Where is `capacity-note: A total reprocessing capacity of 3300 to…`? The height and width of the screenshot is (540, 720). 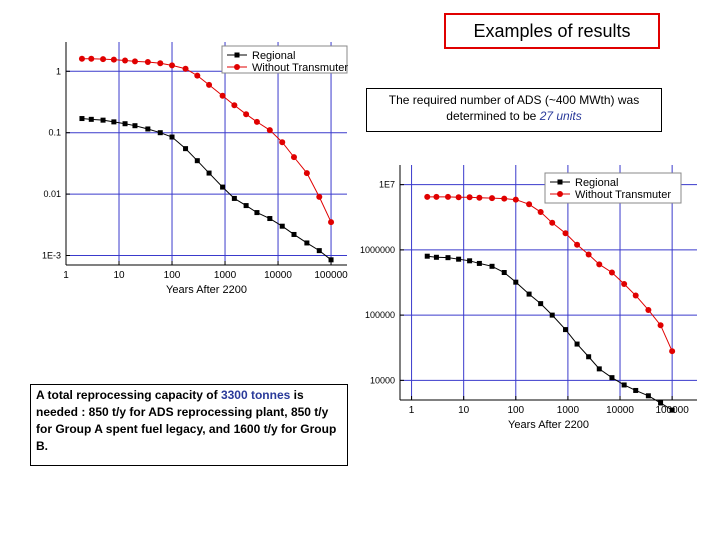
capacity-note: A total reprocessing capacity of 3300 to… is located at coordinates (189, 425).